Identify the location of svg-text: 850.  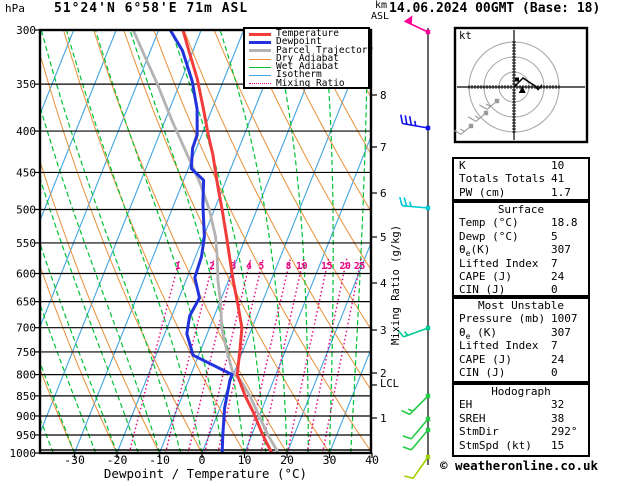
(26, 396).